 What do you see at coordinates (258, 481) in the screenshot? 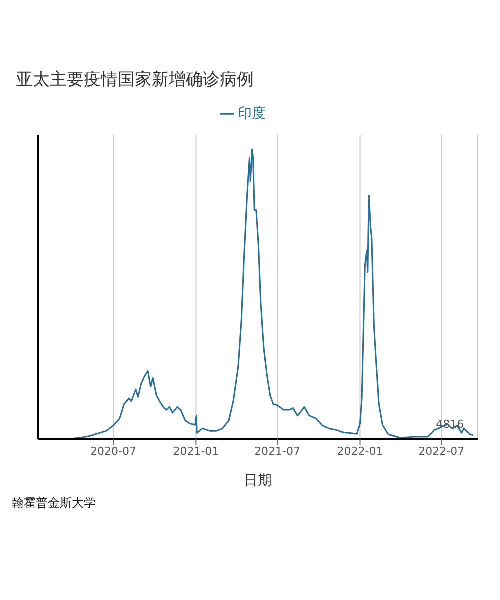
I see `x-axis-title: 日期` at bounding box center [258, 481].